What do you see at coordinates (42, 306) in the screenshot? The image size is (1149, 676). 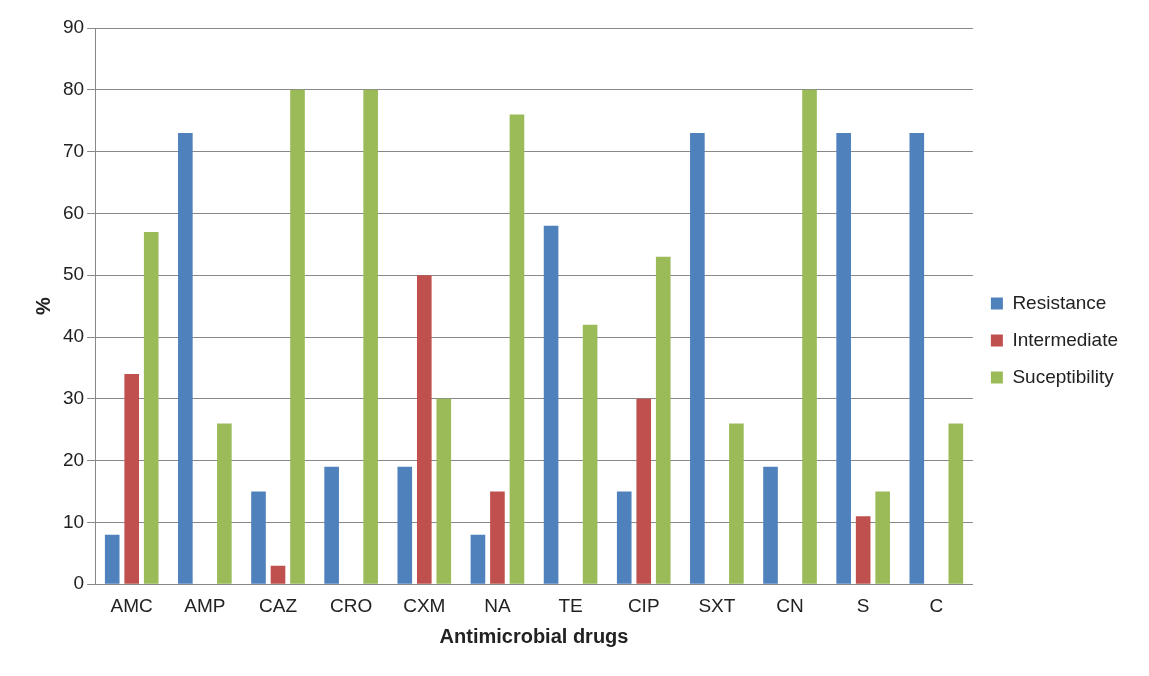 I see `y-axis-title: %` at bounding box center [42, 306].